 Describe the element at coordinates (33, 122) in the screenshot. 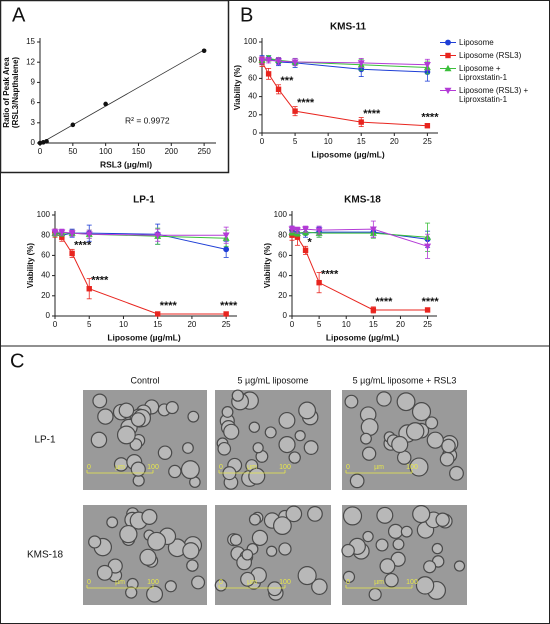

I see `y-tick-label: 3` at that location.